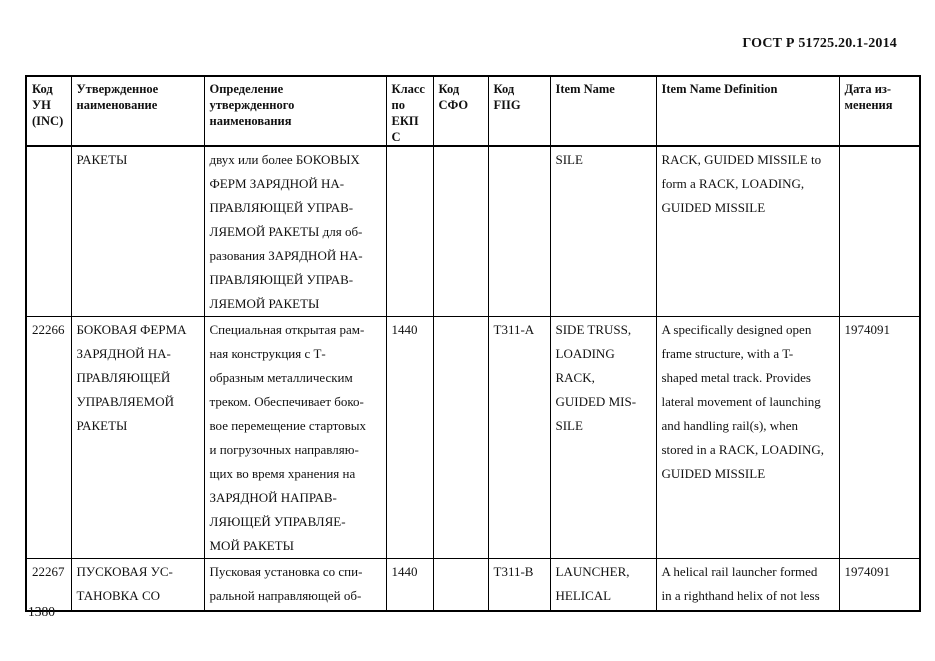 This screenshot has width=935, height=661. What do you see at coordinates (879, 111) in the screenshot?
I see `column-header-change-date: Дата из- менения` at bounding box center [879, 111].